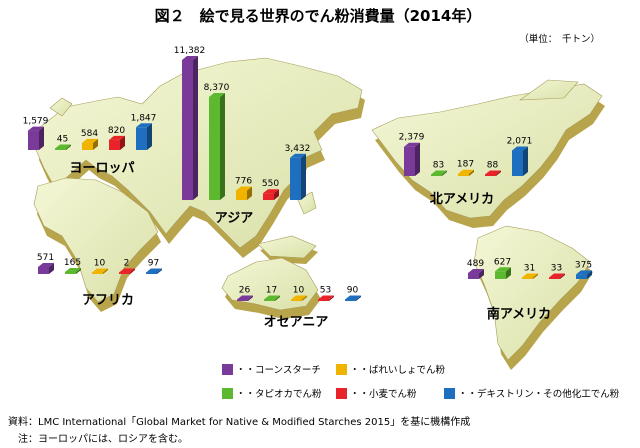  What do you see at coordinates (353, 298) in the screenshot?
I see `bar-oceania-dextrin` at bounding box center [353, 298].